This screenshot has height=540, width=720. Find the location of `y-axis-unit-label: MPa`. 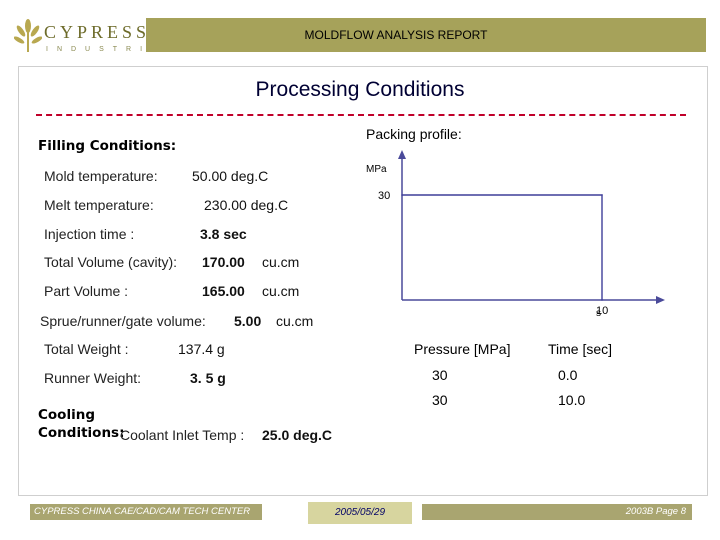

y-axis-unit-label: MPa is located at coordinates (376, 169).